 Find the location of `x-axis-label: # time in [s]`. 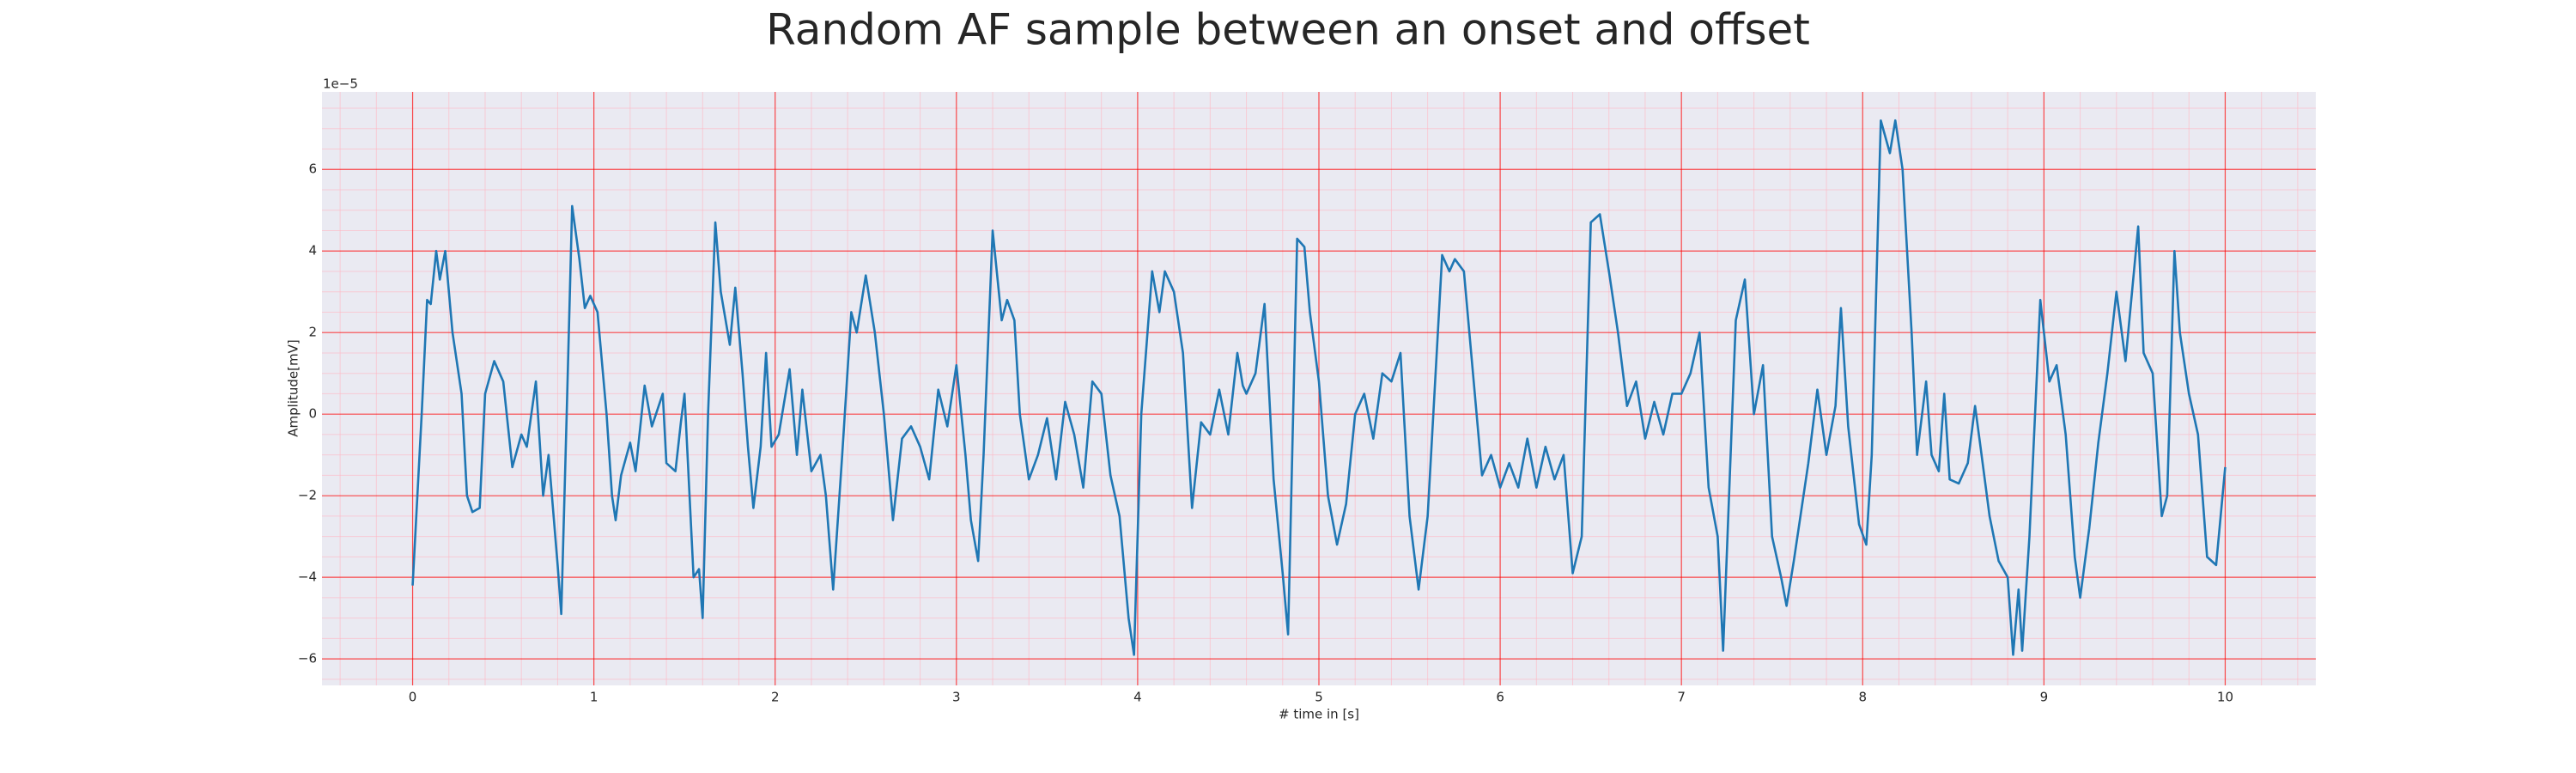

x-axis-label: # time in [s] is located at coordinates (1319, 714).